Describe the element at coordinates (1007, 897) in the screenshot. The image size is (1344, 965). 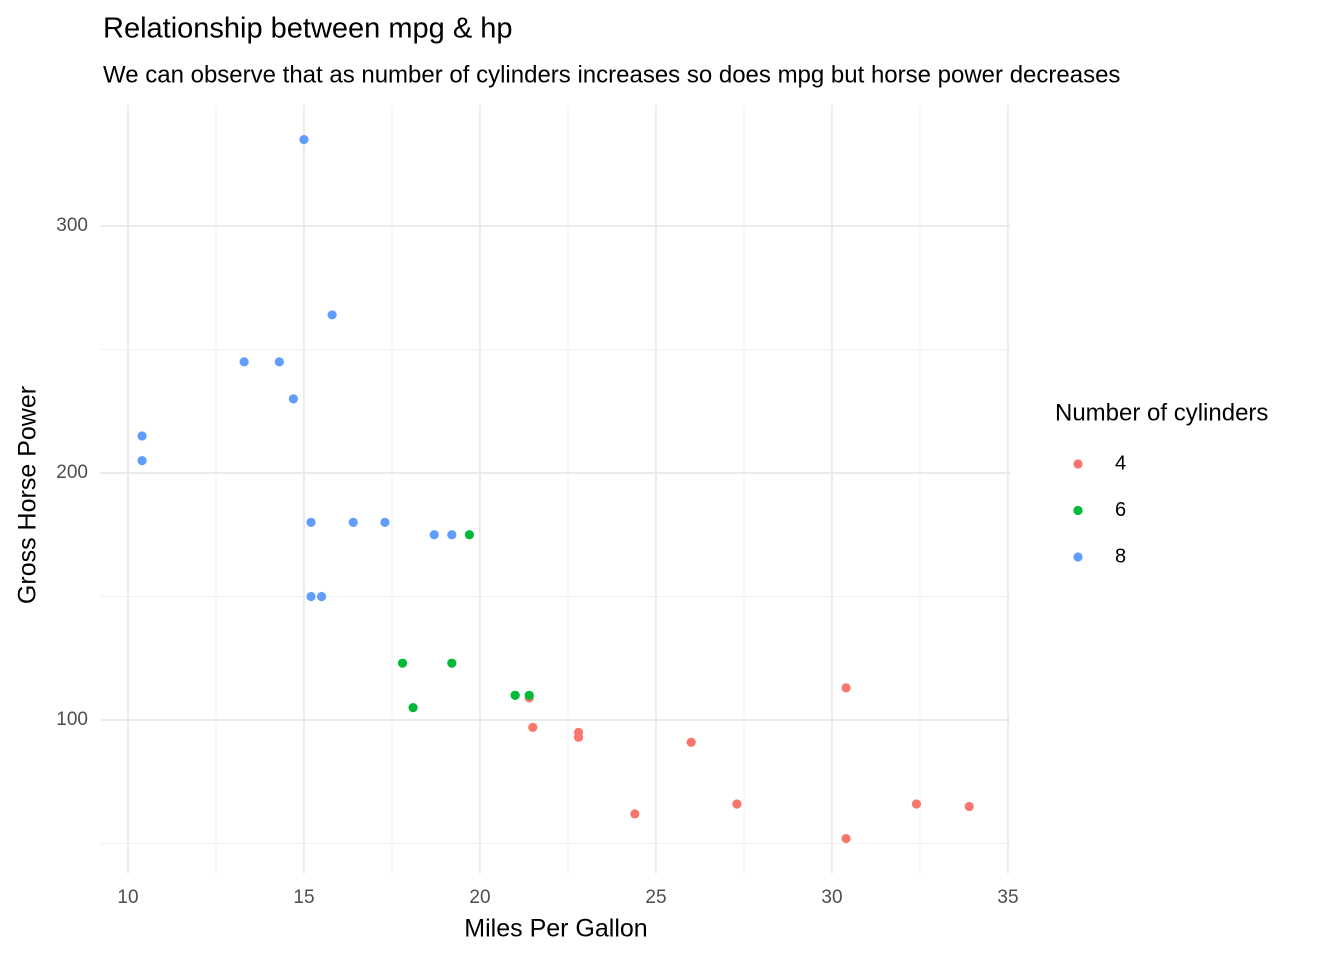
I see `x-tick-label: 35` at that location.